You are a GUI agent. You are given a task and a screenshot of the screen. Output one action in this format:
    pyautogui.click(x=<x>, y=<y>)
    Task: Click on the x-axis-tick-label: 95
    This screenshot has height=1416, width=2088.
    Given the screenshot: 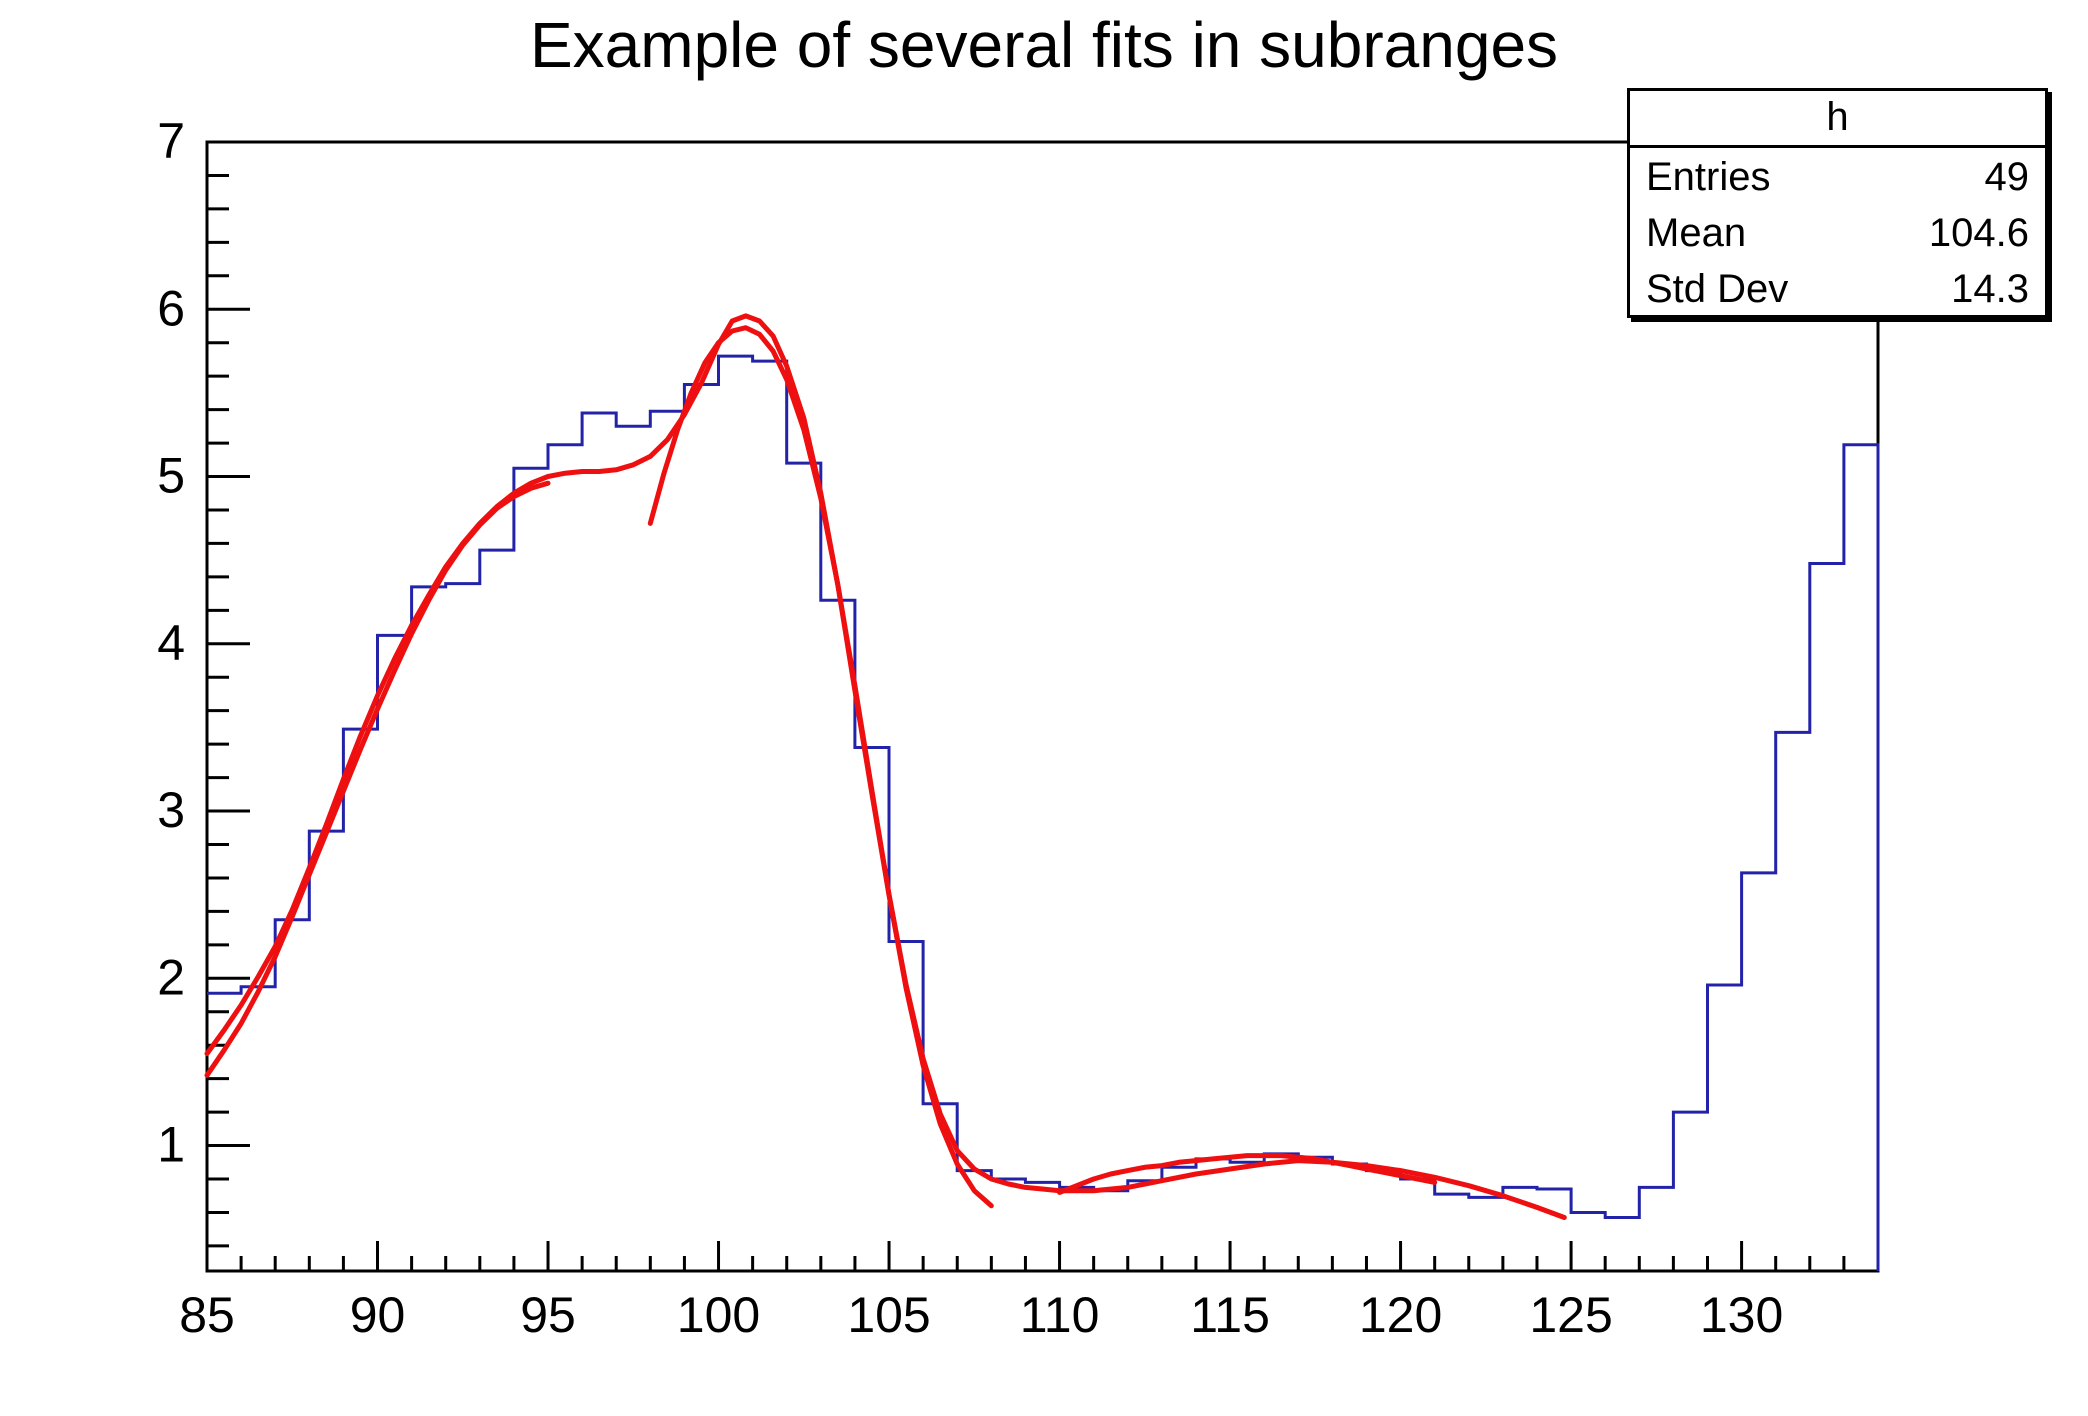 What is the action you would take?
    pyautogui.click(x=548, y=1315)
    